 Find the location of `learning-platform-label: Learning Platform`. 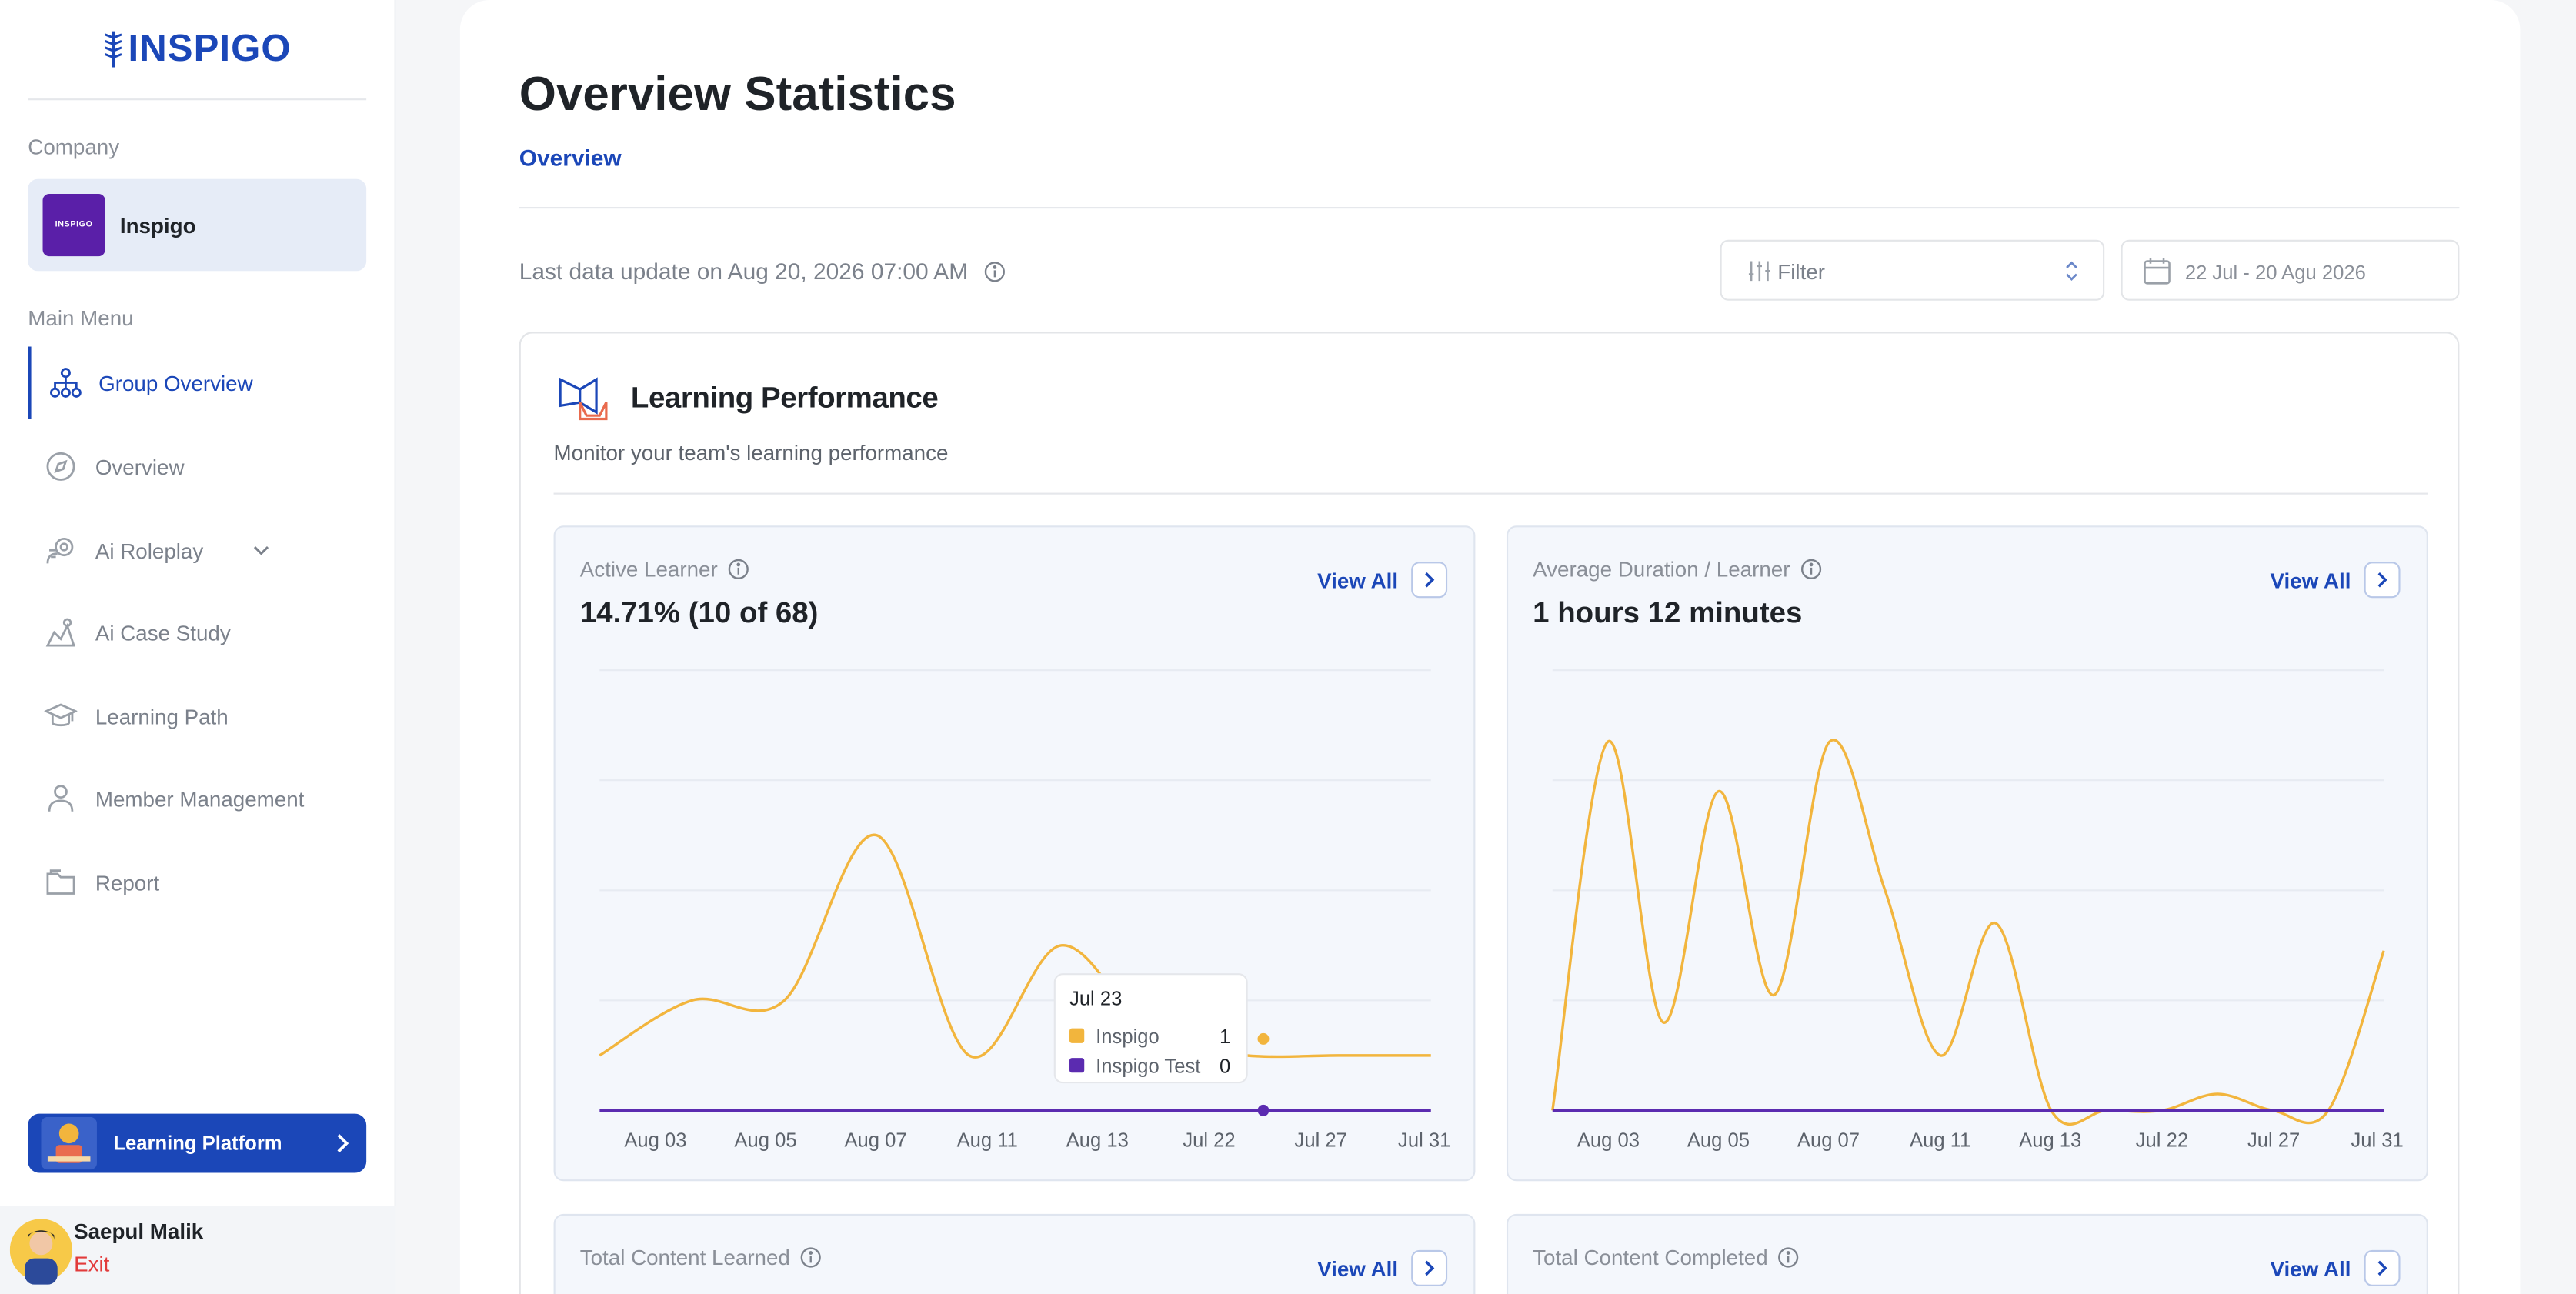

learning-platform-label: Learning Platform is located at coordinates (198, 1144).